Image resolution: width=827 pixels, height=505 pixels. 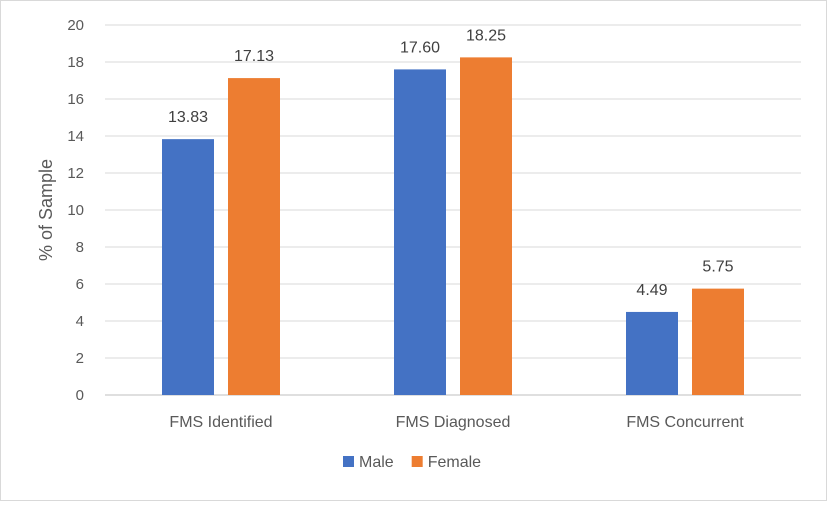 I want to click on data-label-male-3: 4.49, so click(x=651, y=290).